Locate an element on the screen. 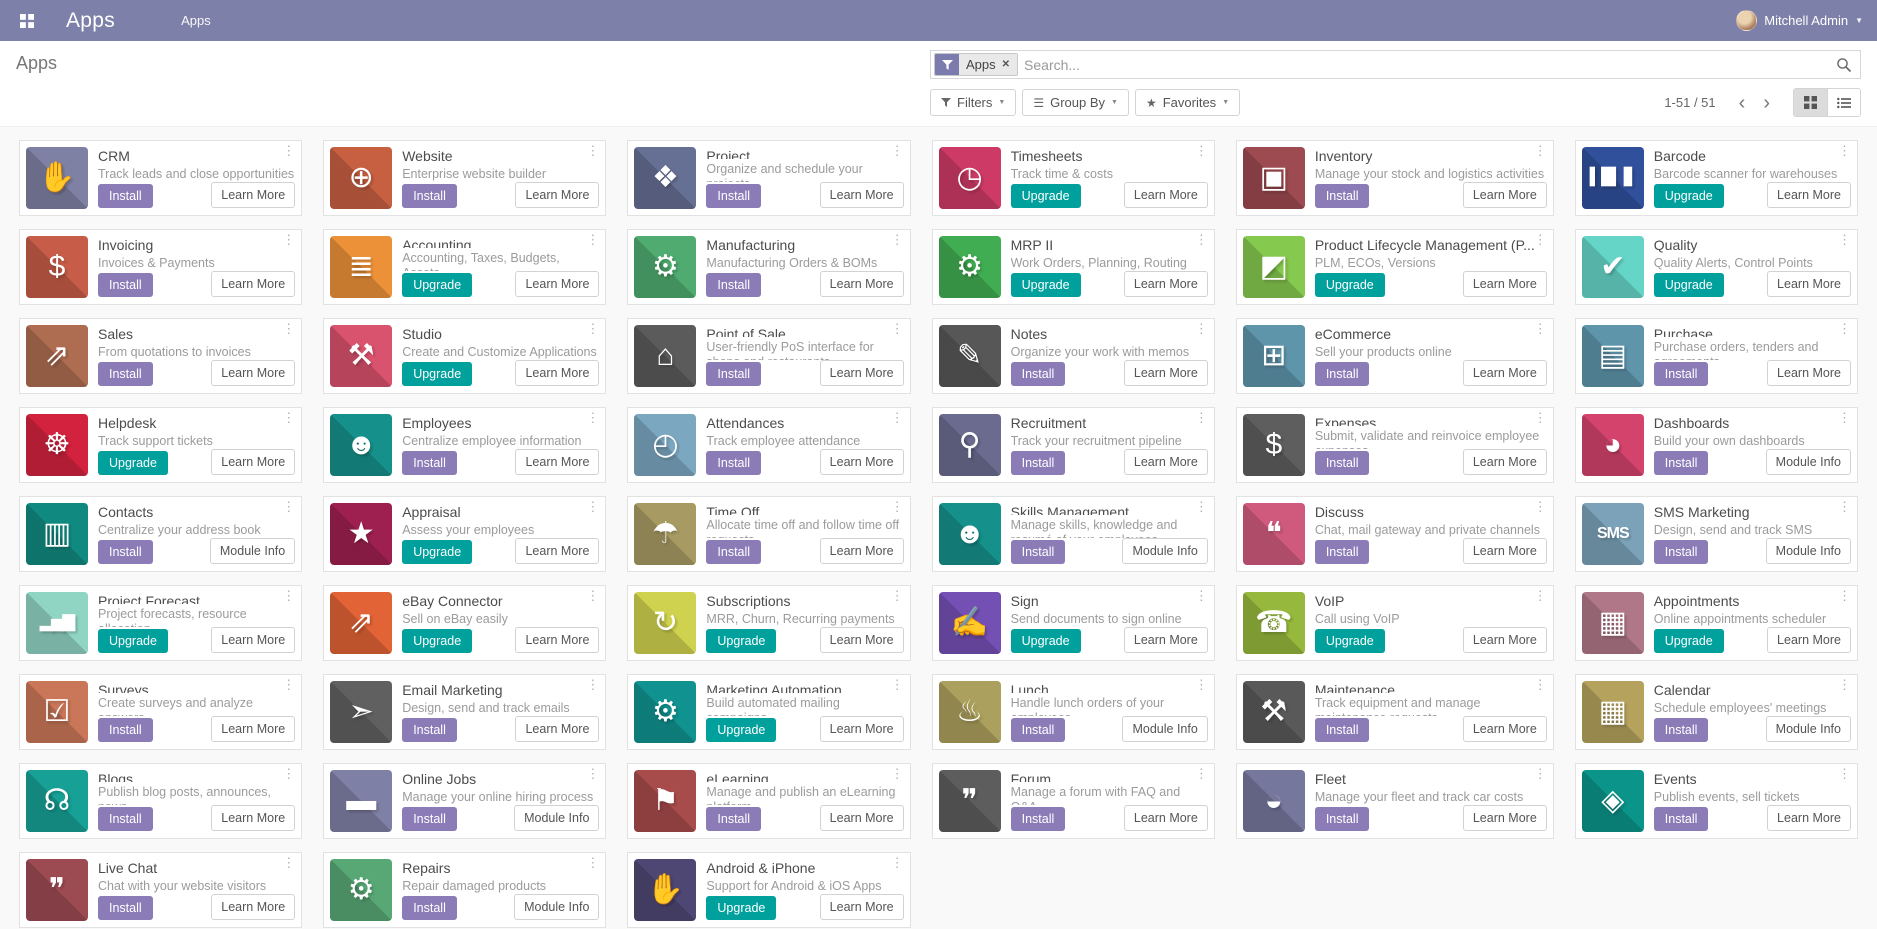 The height and width of the screenshot is (929, 1877). list-view-button is located at coordinates (1843, 102).